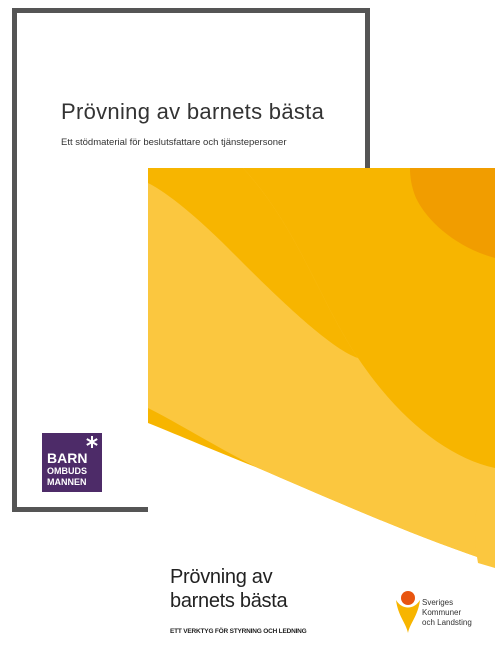 The height and width of the screenshot is (662, 495). What do you see at coordinates (442, 612) in the screenshot?
I see `skl-logo-line: Kommuner` at bounding box center [442, 612].